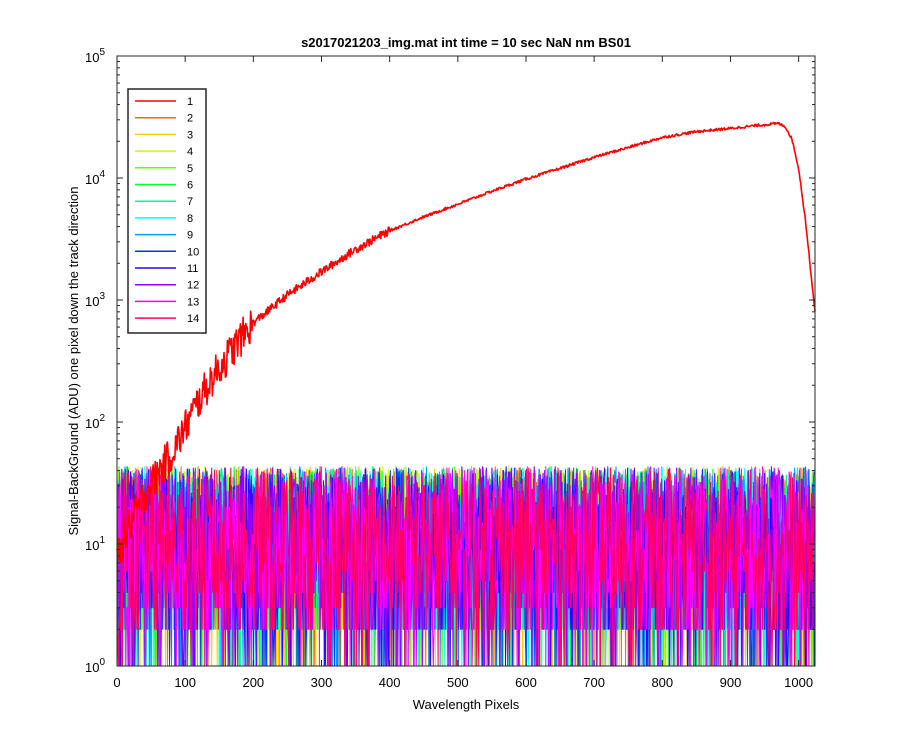 The width and height of the screenshot is (900, 755). What do you see at coordinates (190, 119) in the screenshot?
I see `legend-label-2: 2` at bounding box center [190, 119].